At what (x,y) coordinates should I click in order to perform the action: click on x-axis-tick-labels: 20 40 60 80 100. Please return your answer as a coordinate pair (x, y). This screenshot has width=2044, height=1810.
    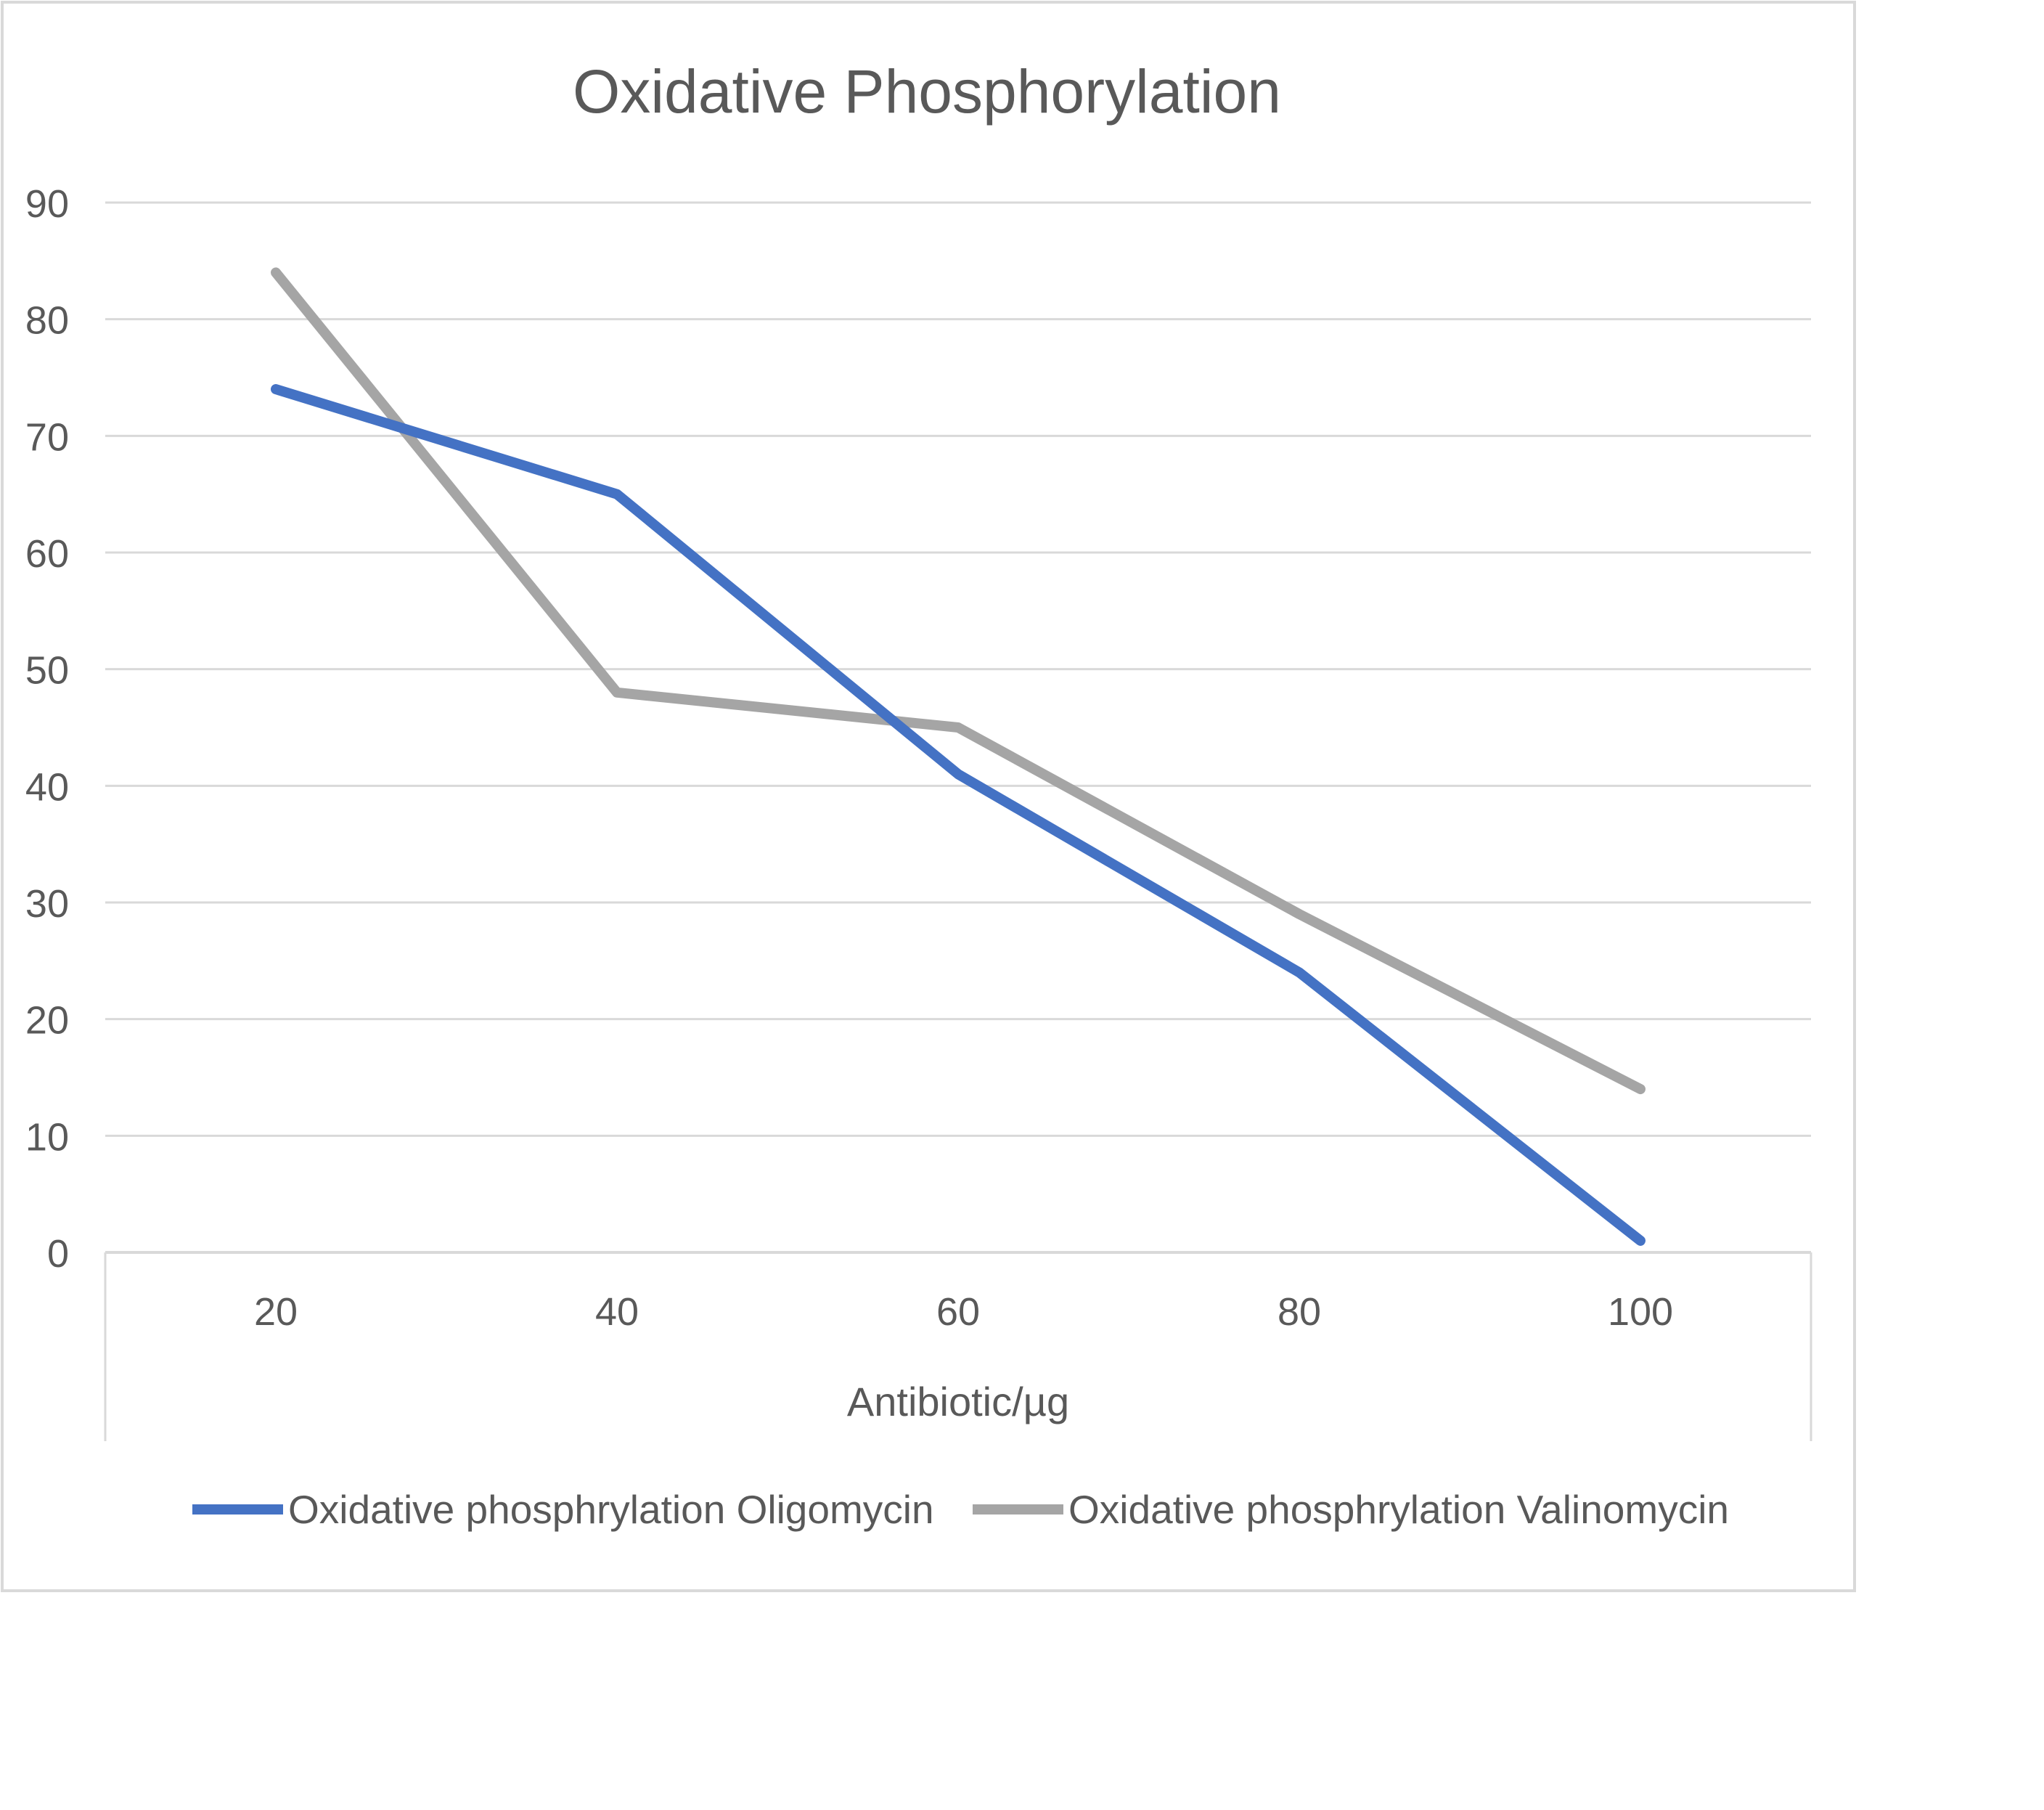
    Looking at the image, I should click on (963, 1312).